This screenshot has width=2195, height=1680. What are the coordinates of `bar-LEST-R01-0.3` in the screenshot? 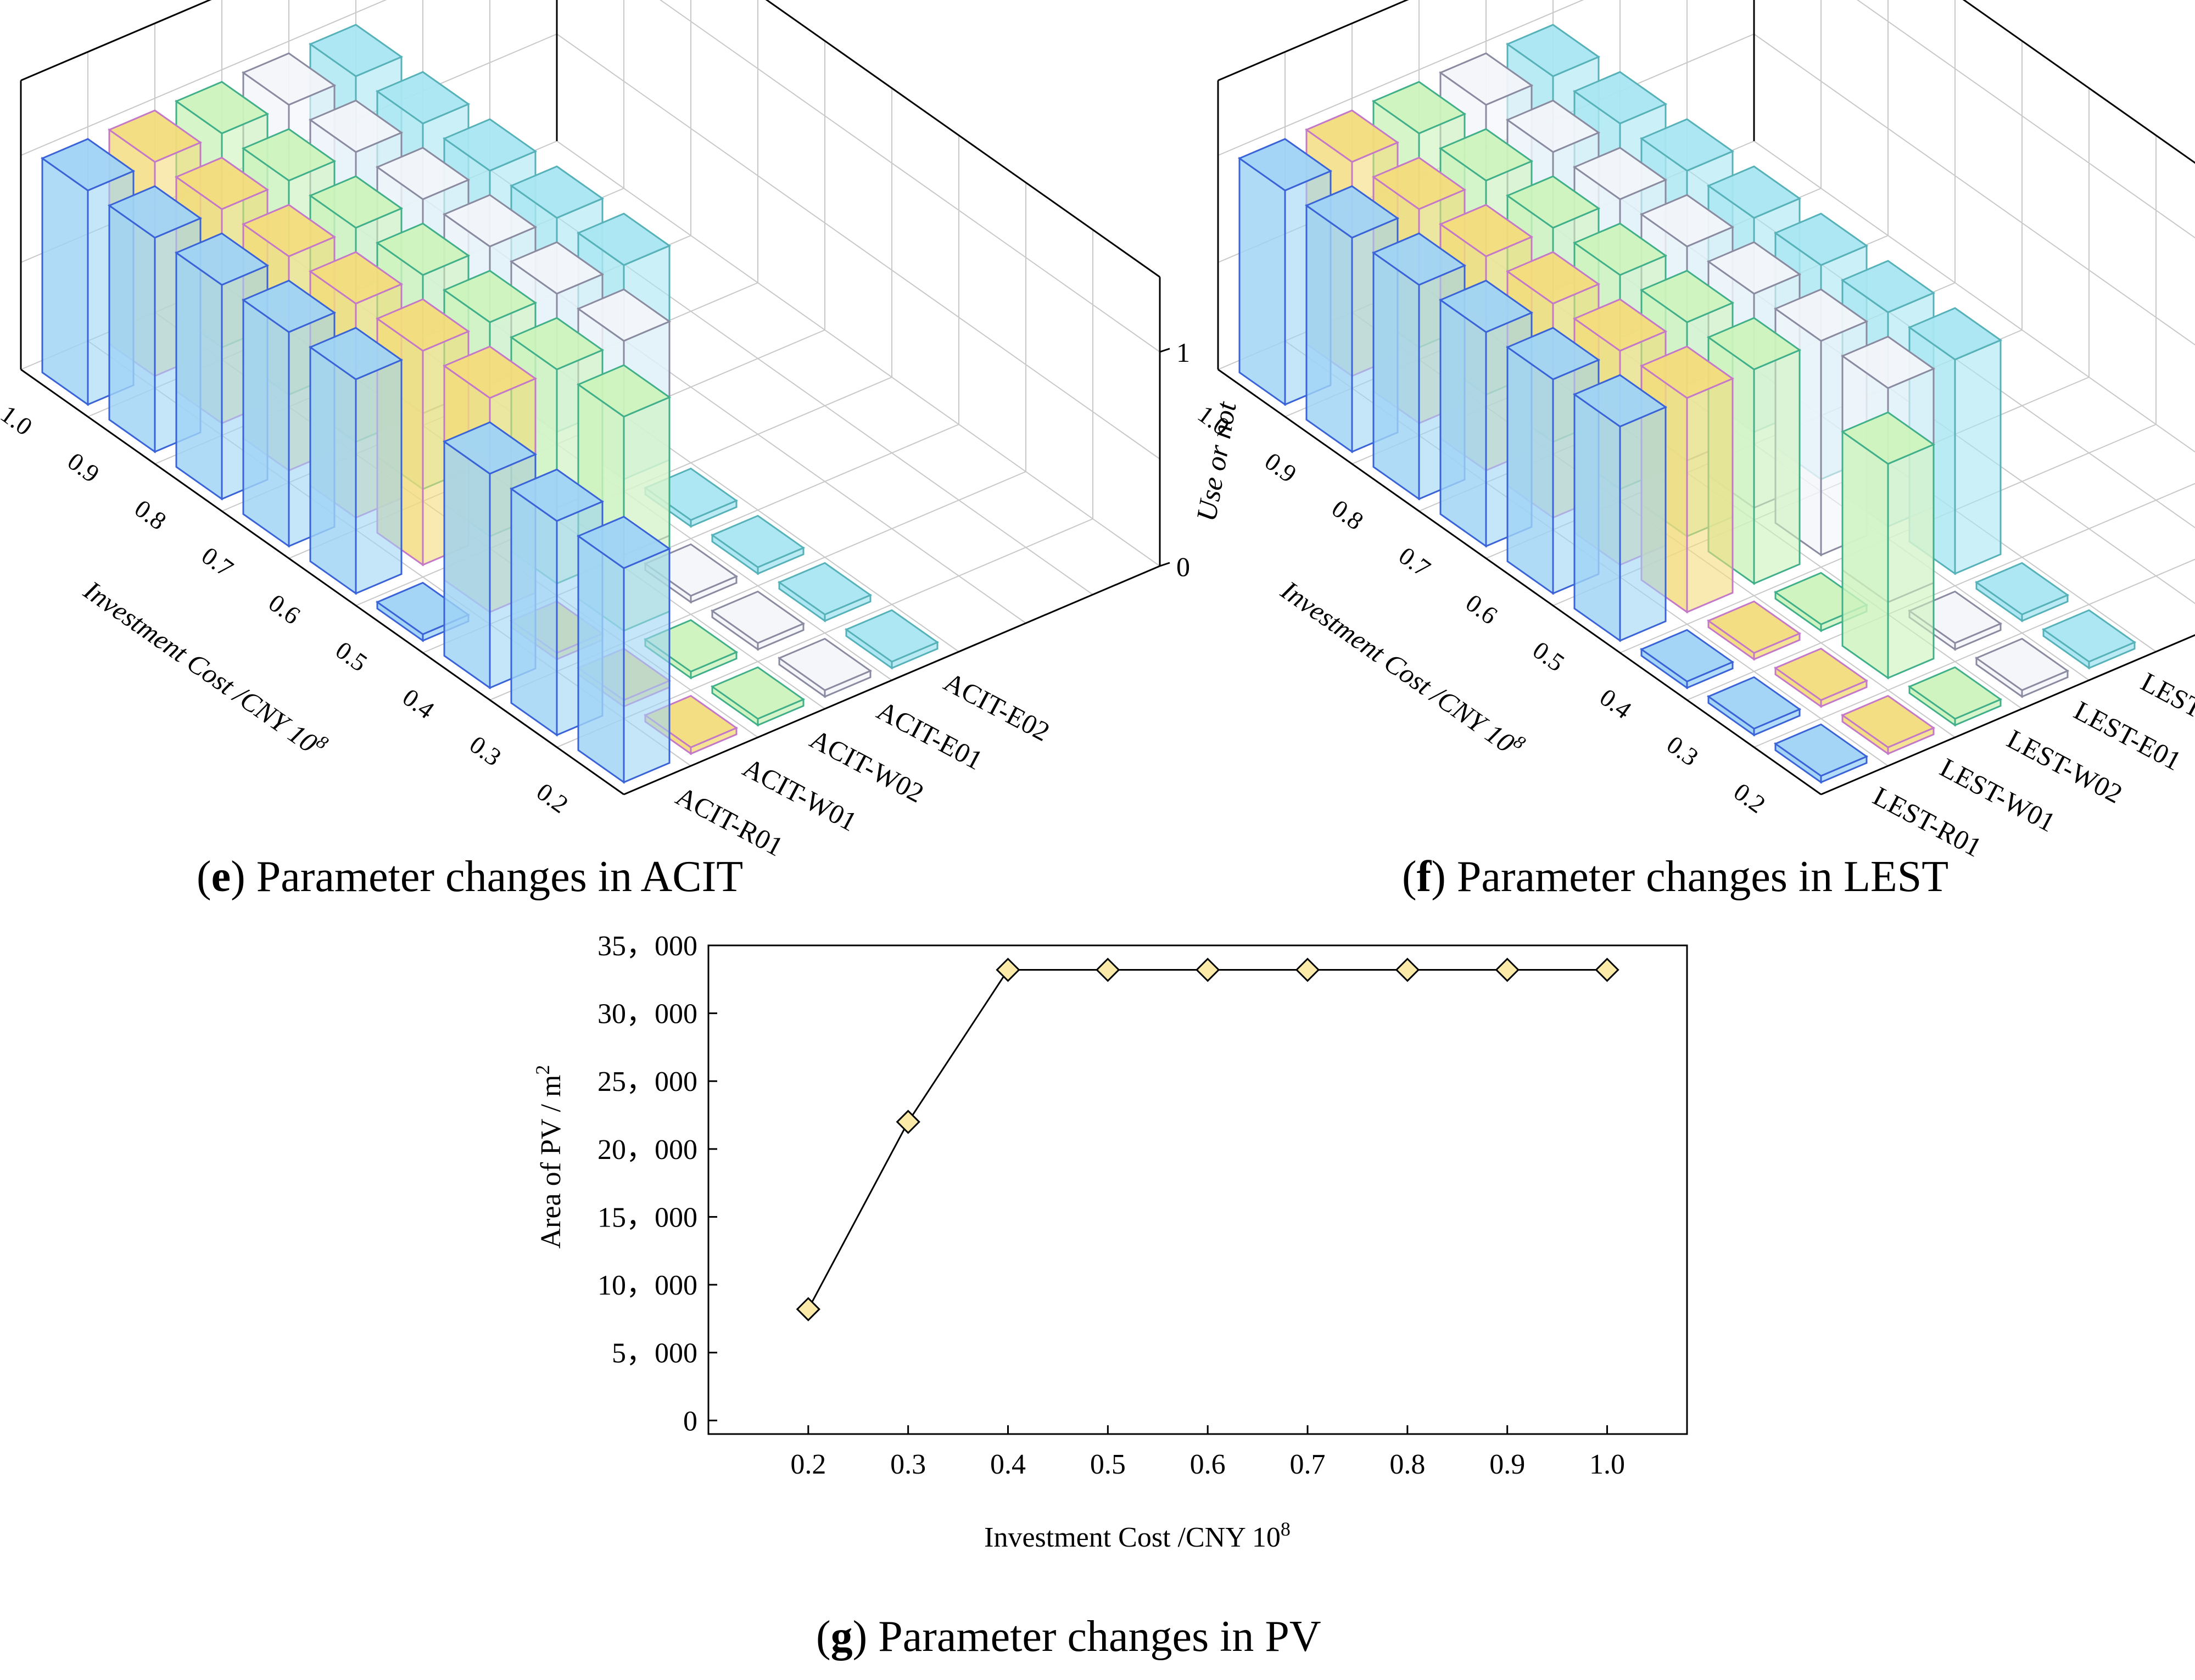 It's located at (1754, 707).